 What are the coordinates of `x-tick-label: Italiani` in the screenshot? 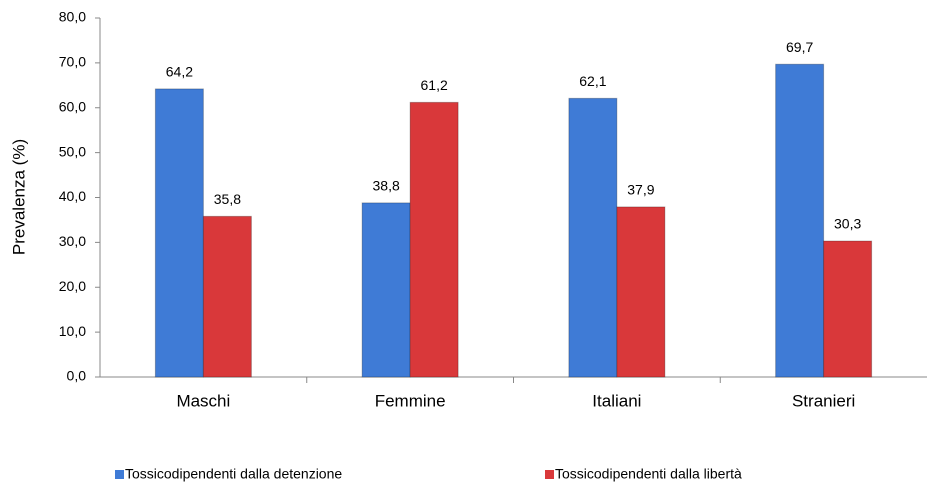 It's located at (616, 400).